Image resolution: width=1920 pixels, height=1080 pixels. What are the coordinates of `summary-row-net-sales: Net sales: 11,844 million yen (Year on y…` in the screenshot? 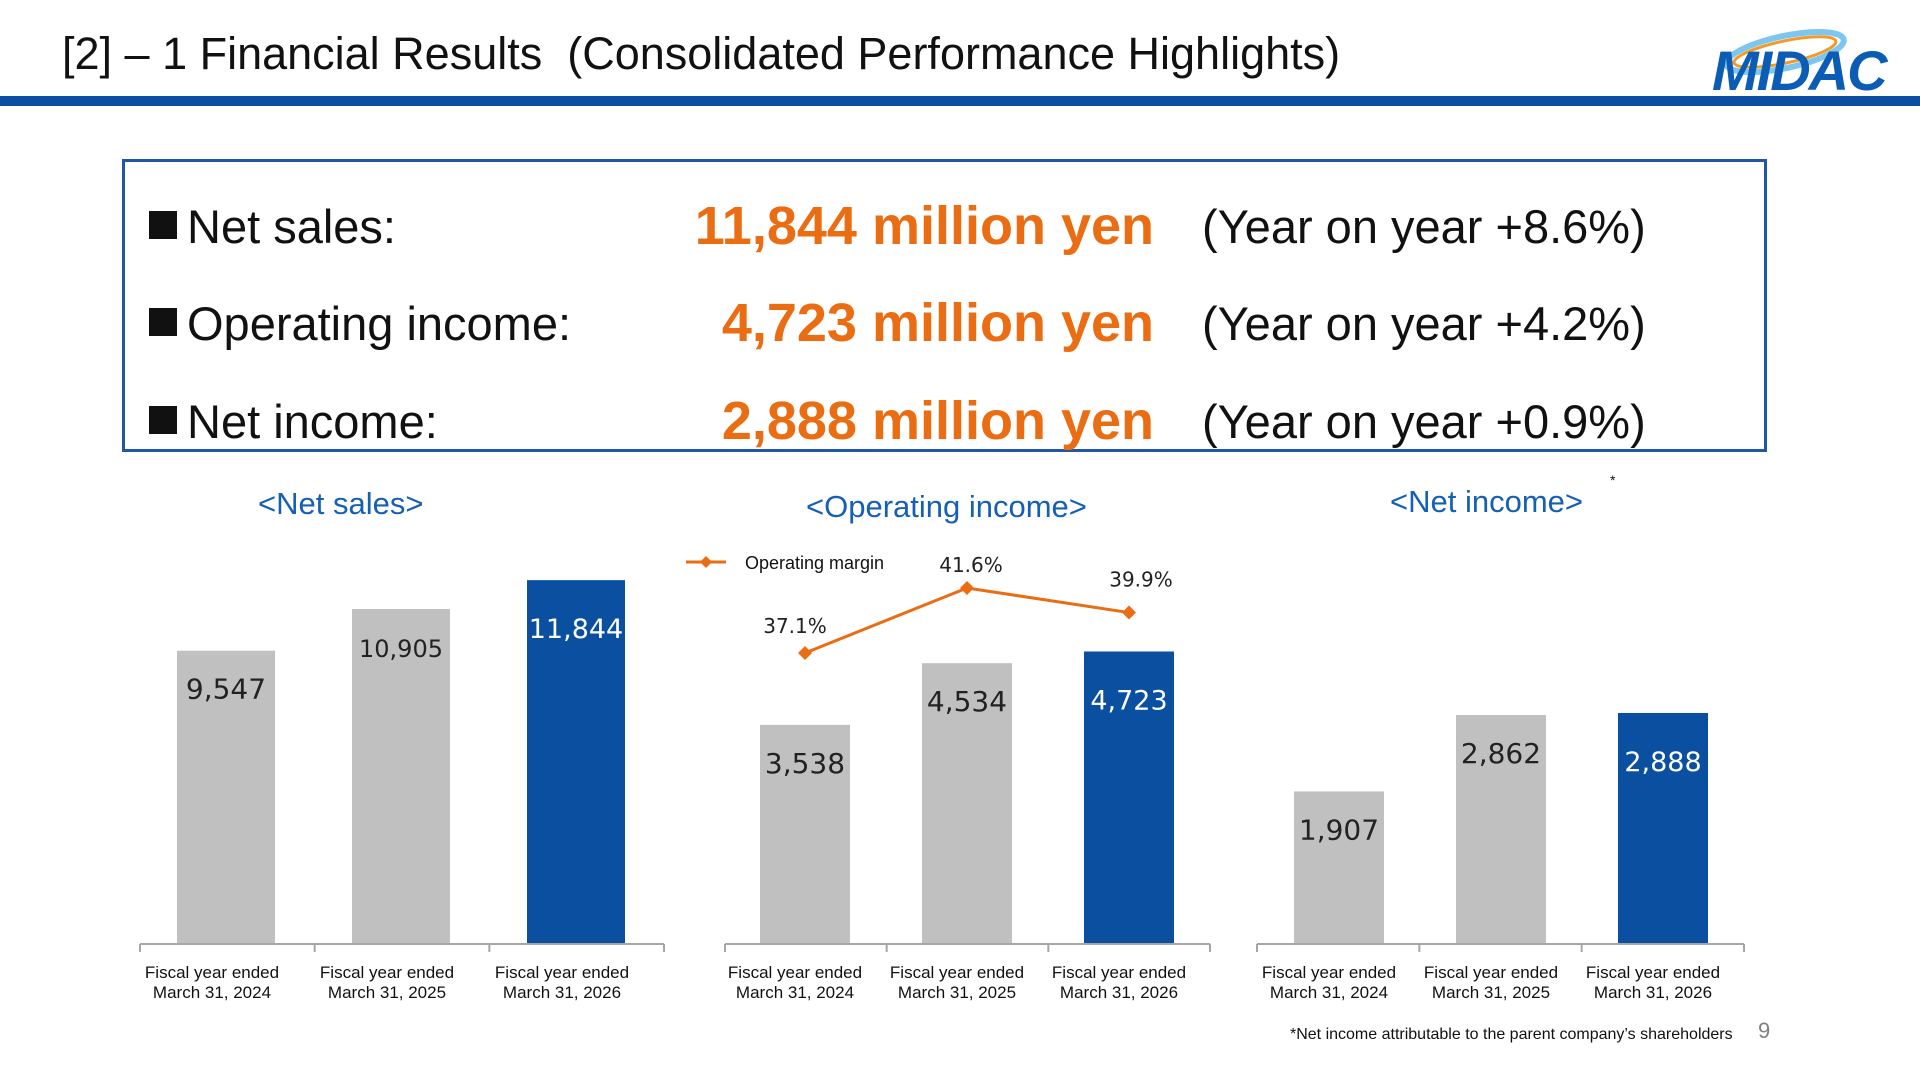 It's located at (944, 222).